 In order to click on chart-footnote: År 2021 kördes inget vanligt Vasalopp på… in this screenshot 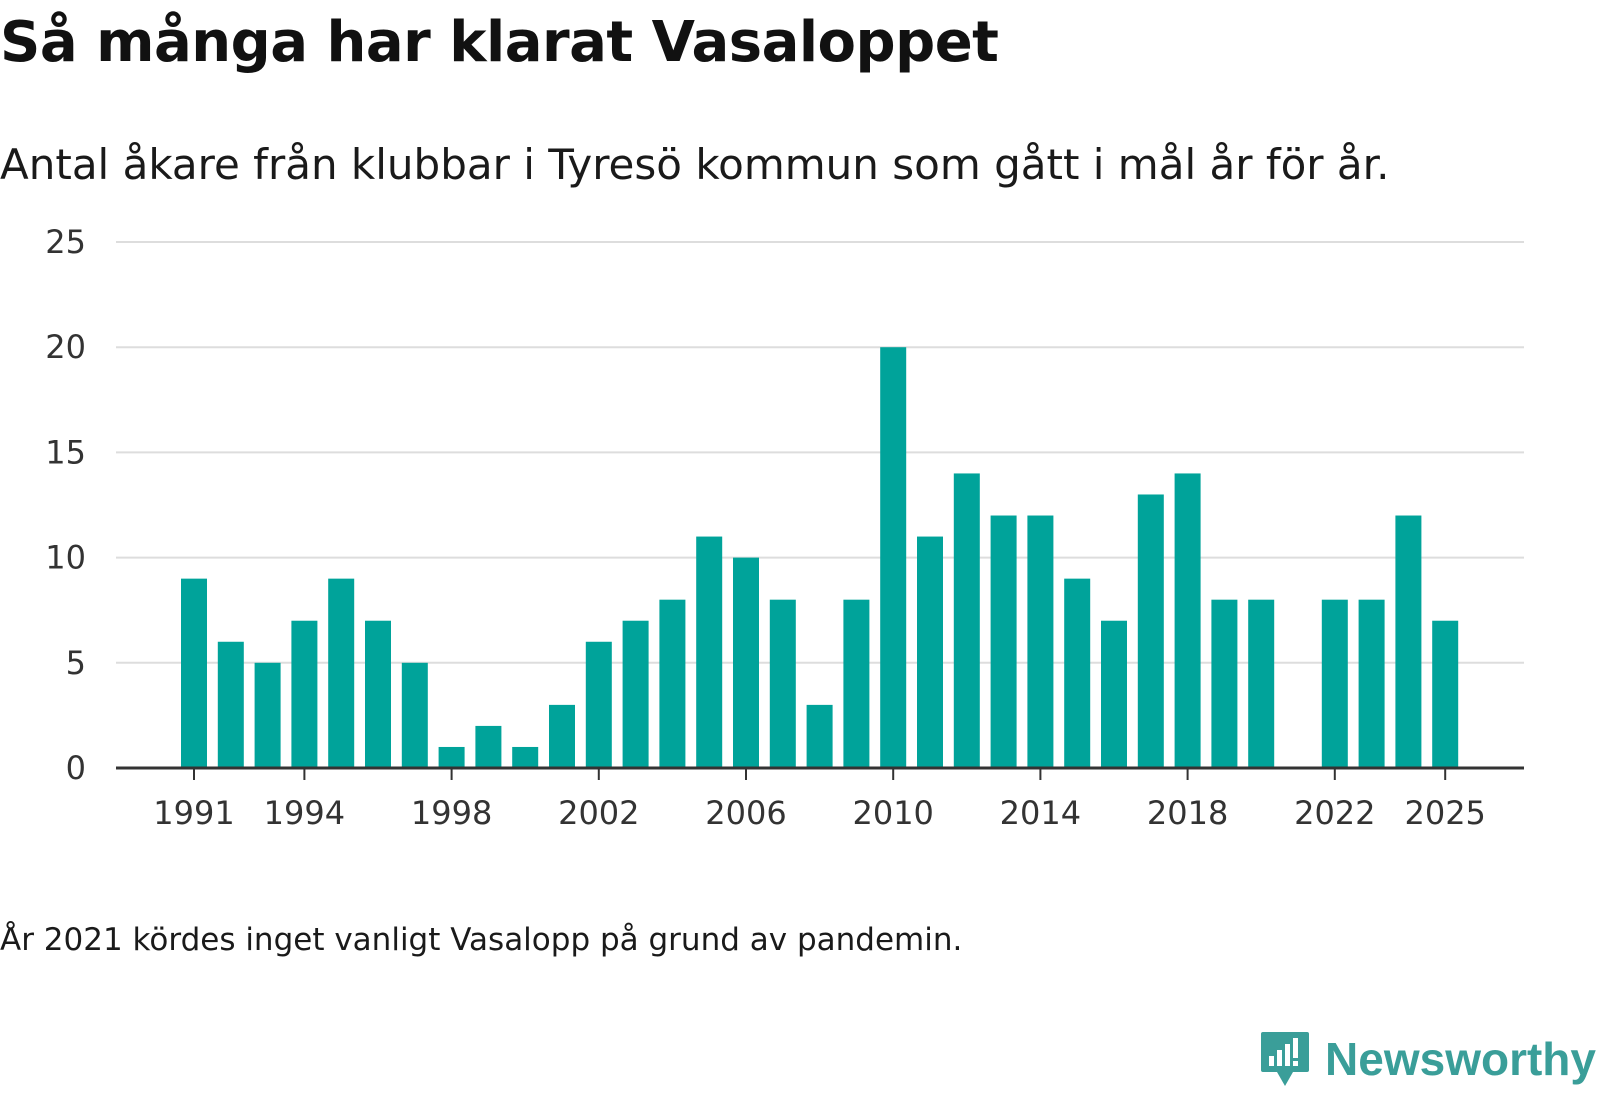, I will do `click(481, 940)`.